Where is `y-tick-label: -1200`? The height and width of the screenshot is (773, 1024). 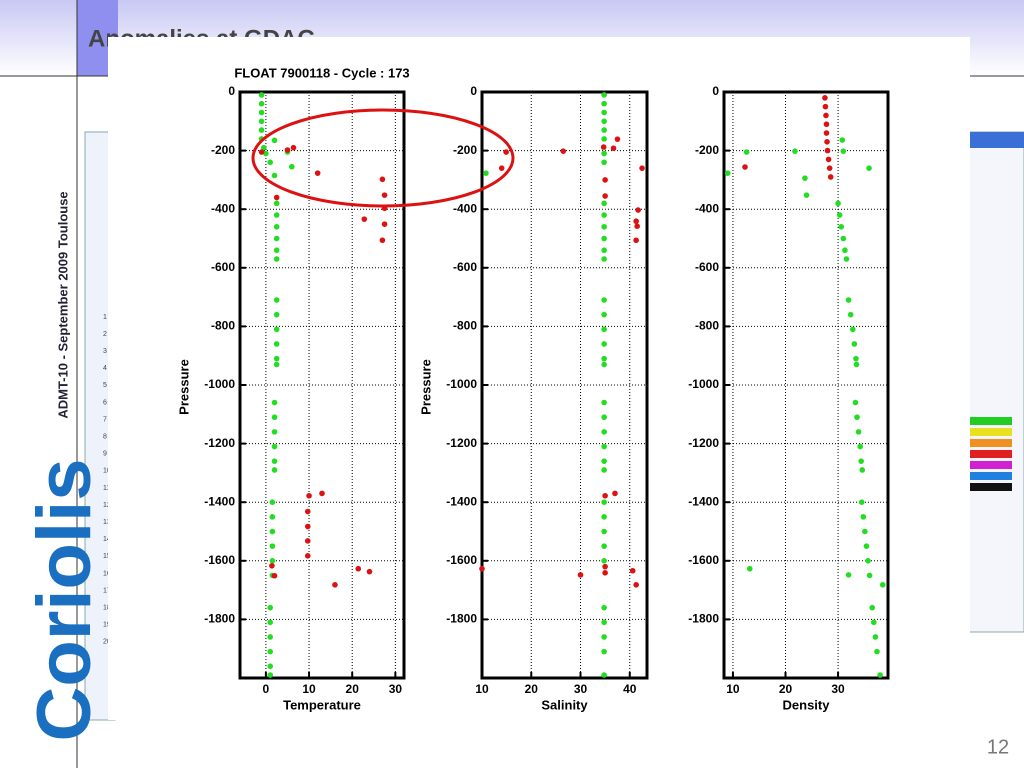 y-tick-label: -1200 is located at coordinates (461, 443).